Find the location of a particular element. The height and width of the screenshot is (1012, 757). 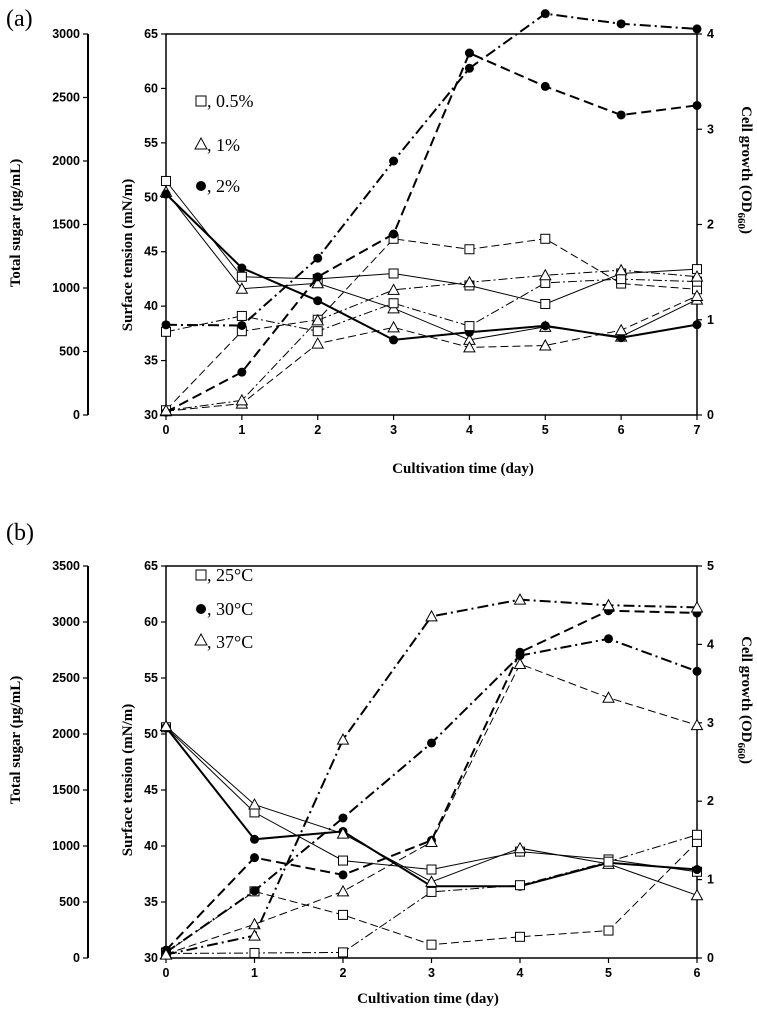

ylabel-right-a: Cell growth (OD660) is located at coordinates (744, 170).